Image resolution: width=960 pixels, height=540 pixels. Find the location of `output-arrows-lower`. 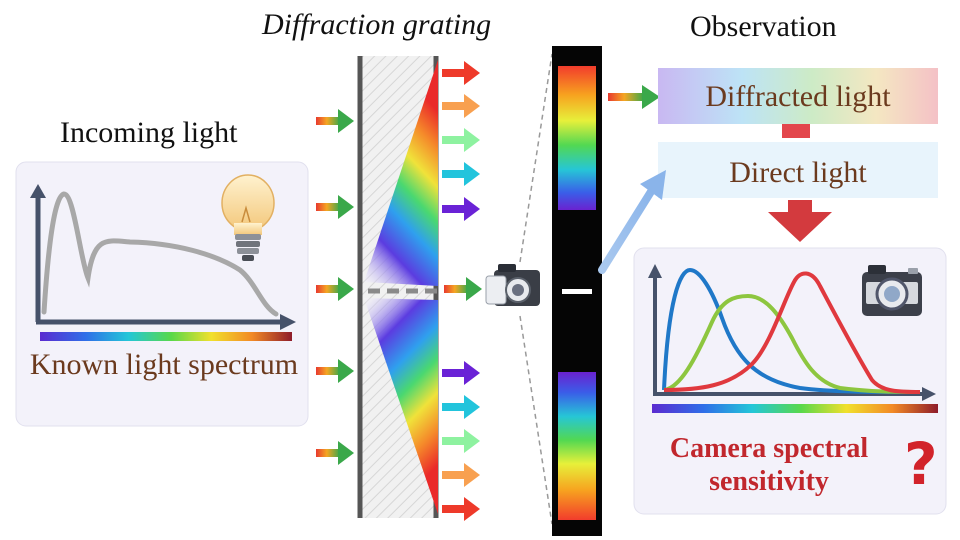

output-arrows-lower is located at coordinates (461, 441).